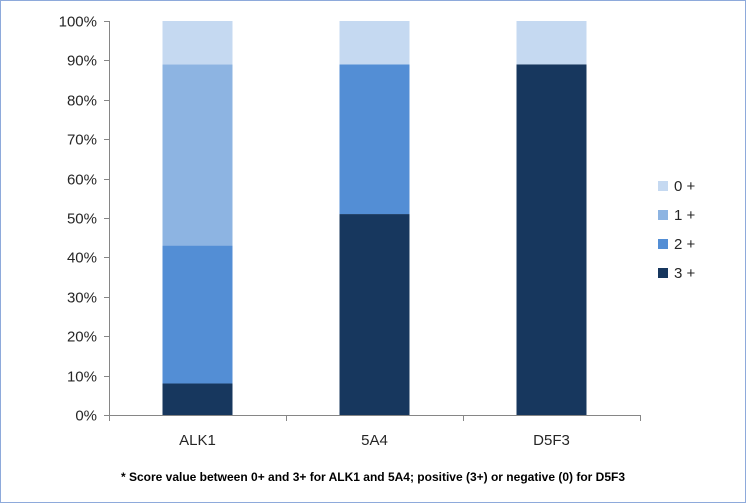  What do you see at coordinates (551, 440) in the screenshot?
I see `x-tick-label-d5f3: D5F3` at bounding box center [551, 440].